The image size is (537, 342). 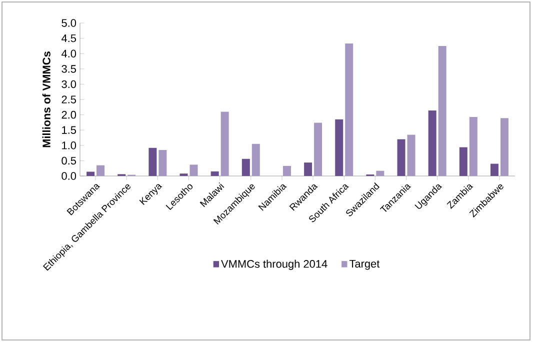 I want to click on y-tick-label: 1.0, so click(x=69, y=146).